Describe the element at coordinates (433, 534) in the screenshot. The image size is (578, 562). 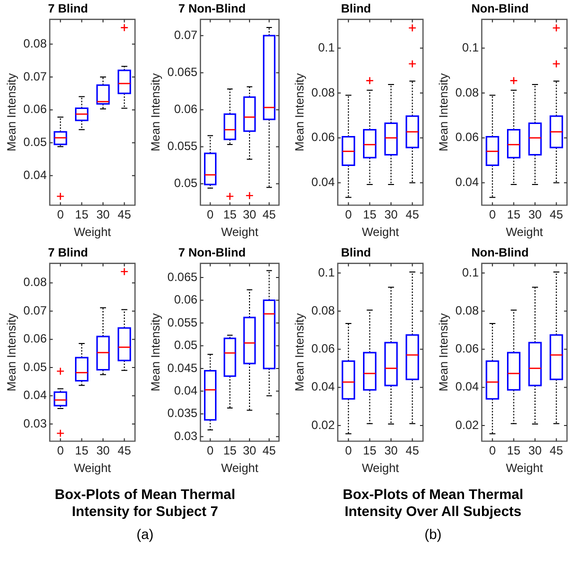
I see `text: (b)` at that location.